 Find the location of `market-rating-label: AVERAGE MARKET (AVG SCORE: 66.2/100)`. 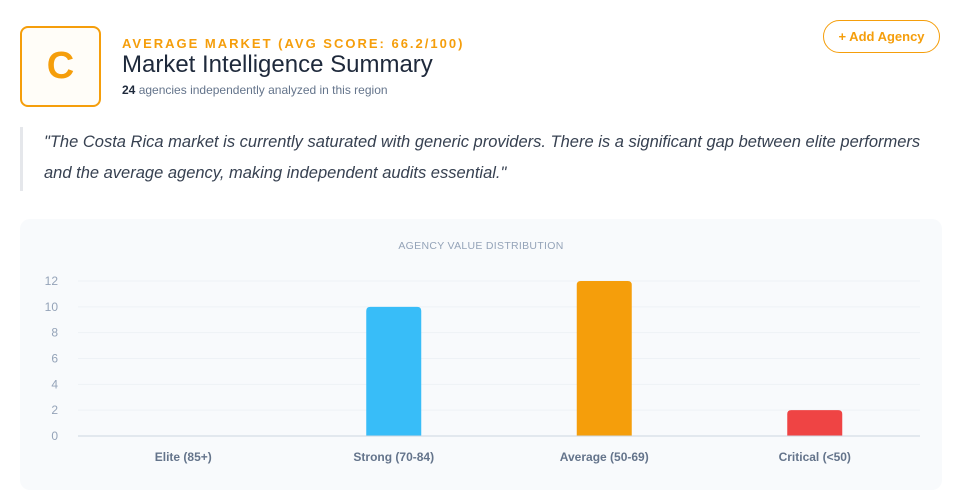

market-rating-label: AVERAGE MARKET (AVG SCORE: 66.2/100) is located at coordinates (293, 43).